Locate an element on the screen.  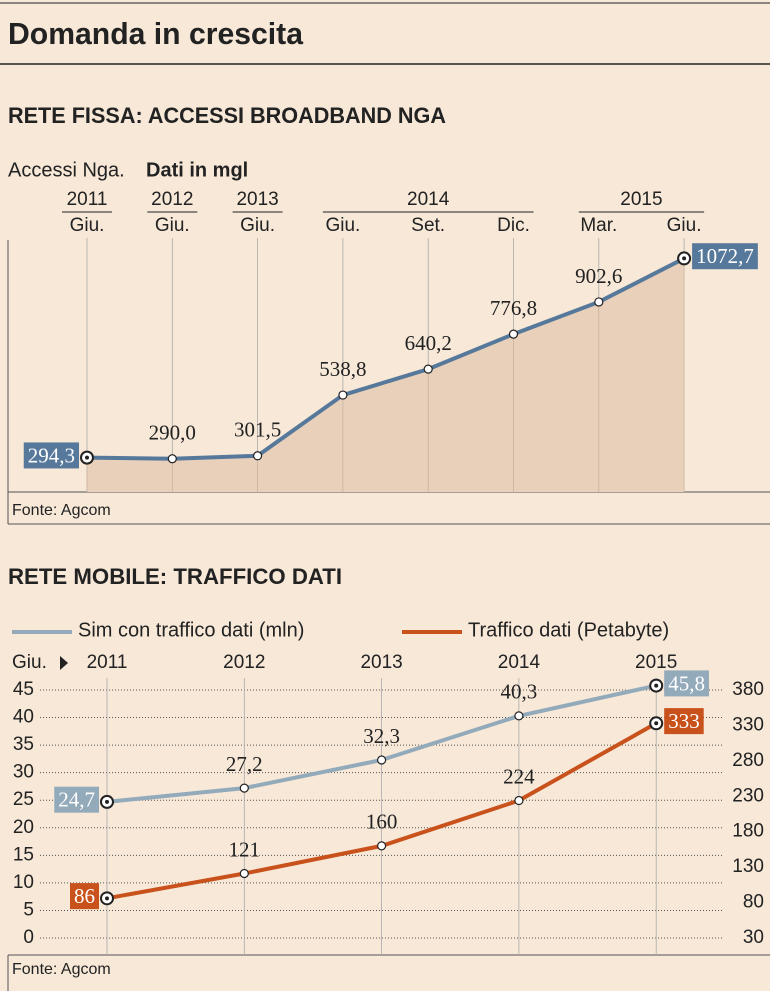
value-label: 640,2 is located at coordinates (428, 343).